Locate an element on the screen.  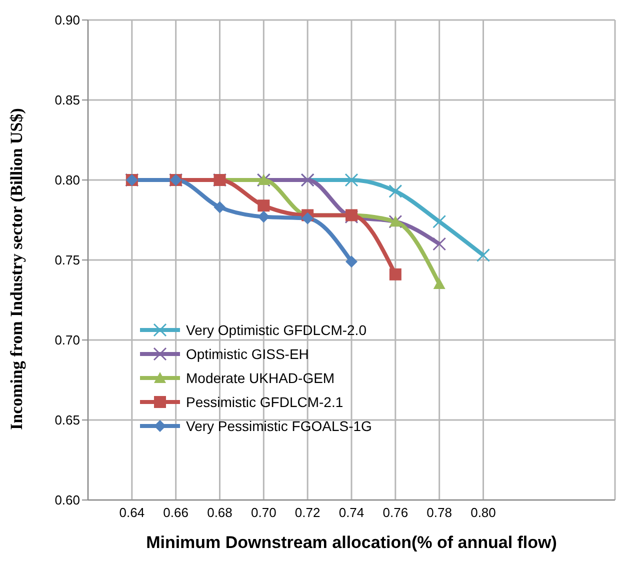
x-tick-label: 0.80 is located at coordinates (483, 512).